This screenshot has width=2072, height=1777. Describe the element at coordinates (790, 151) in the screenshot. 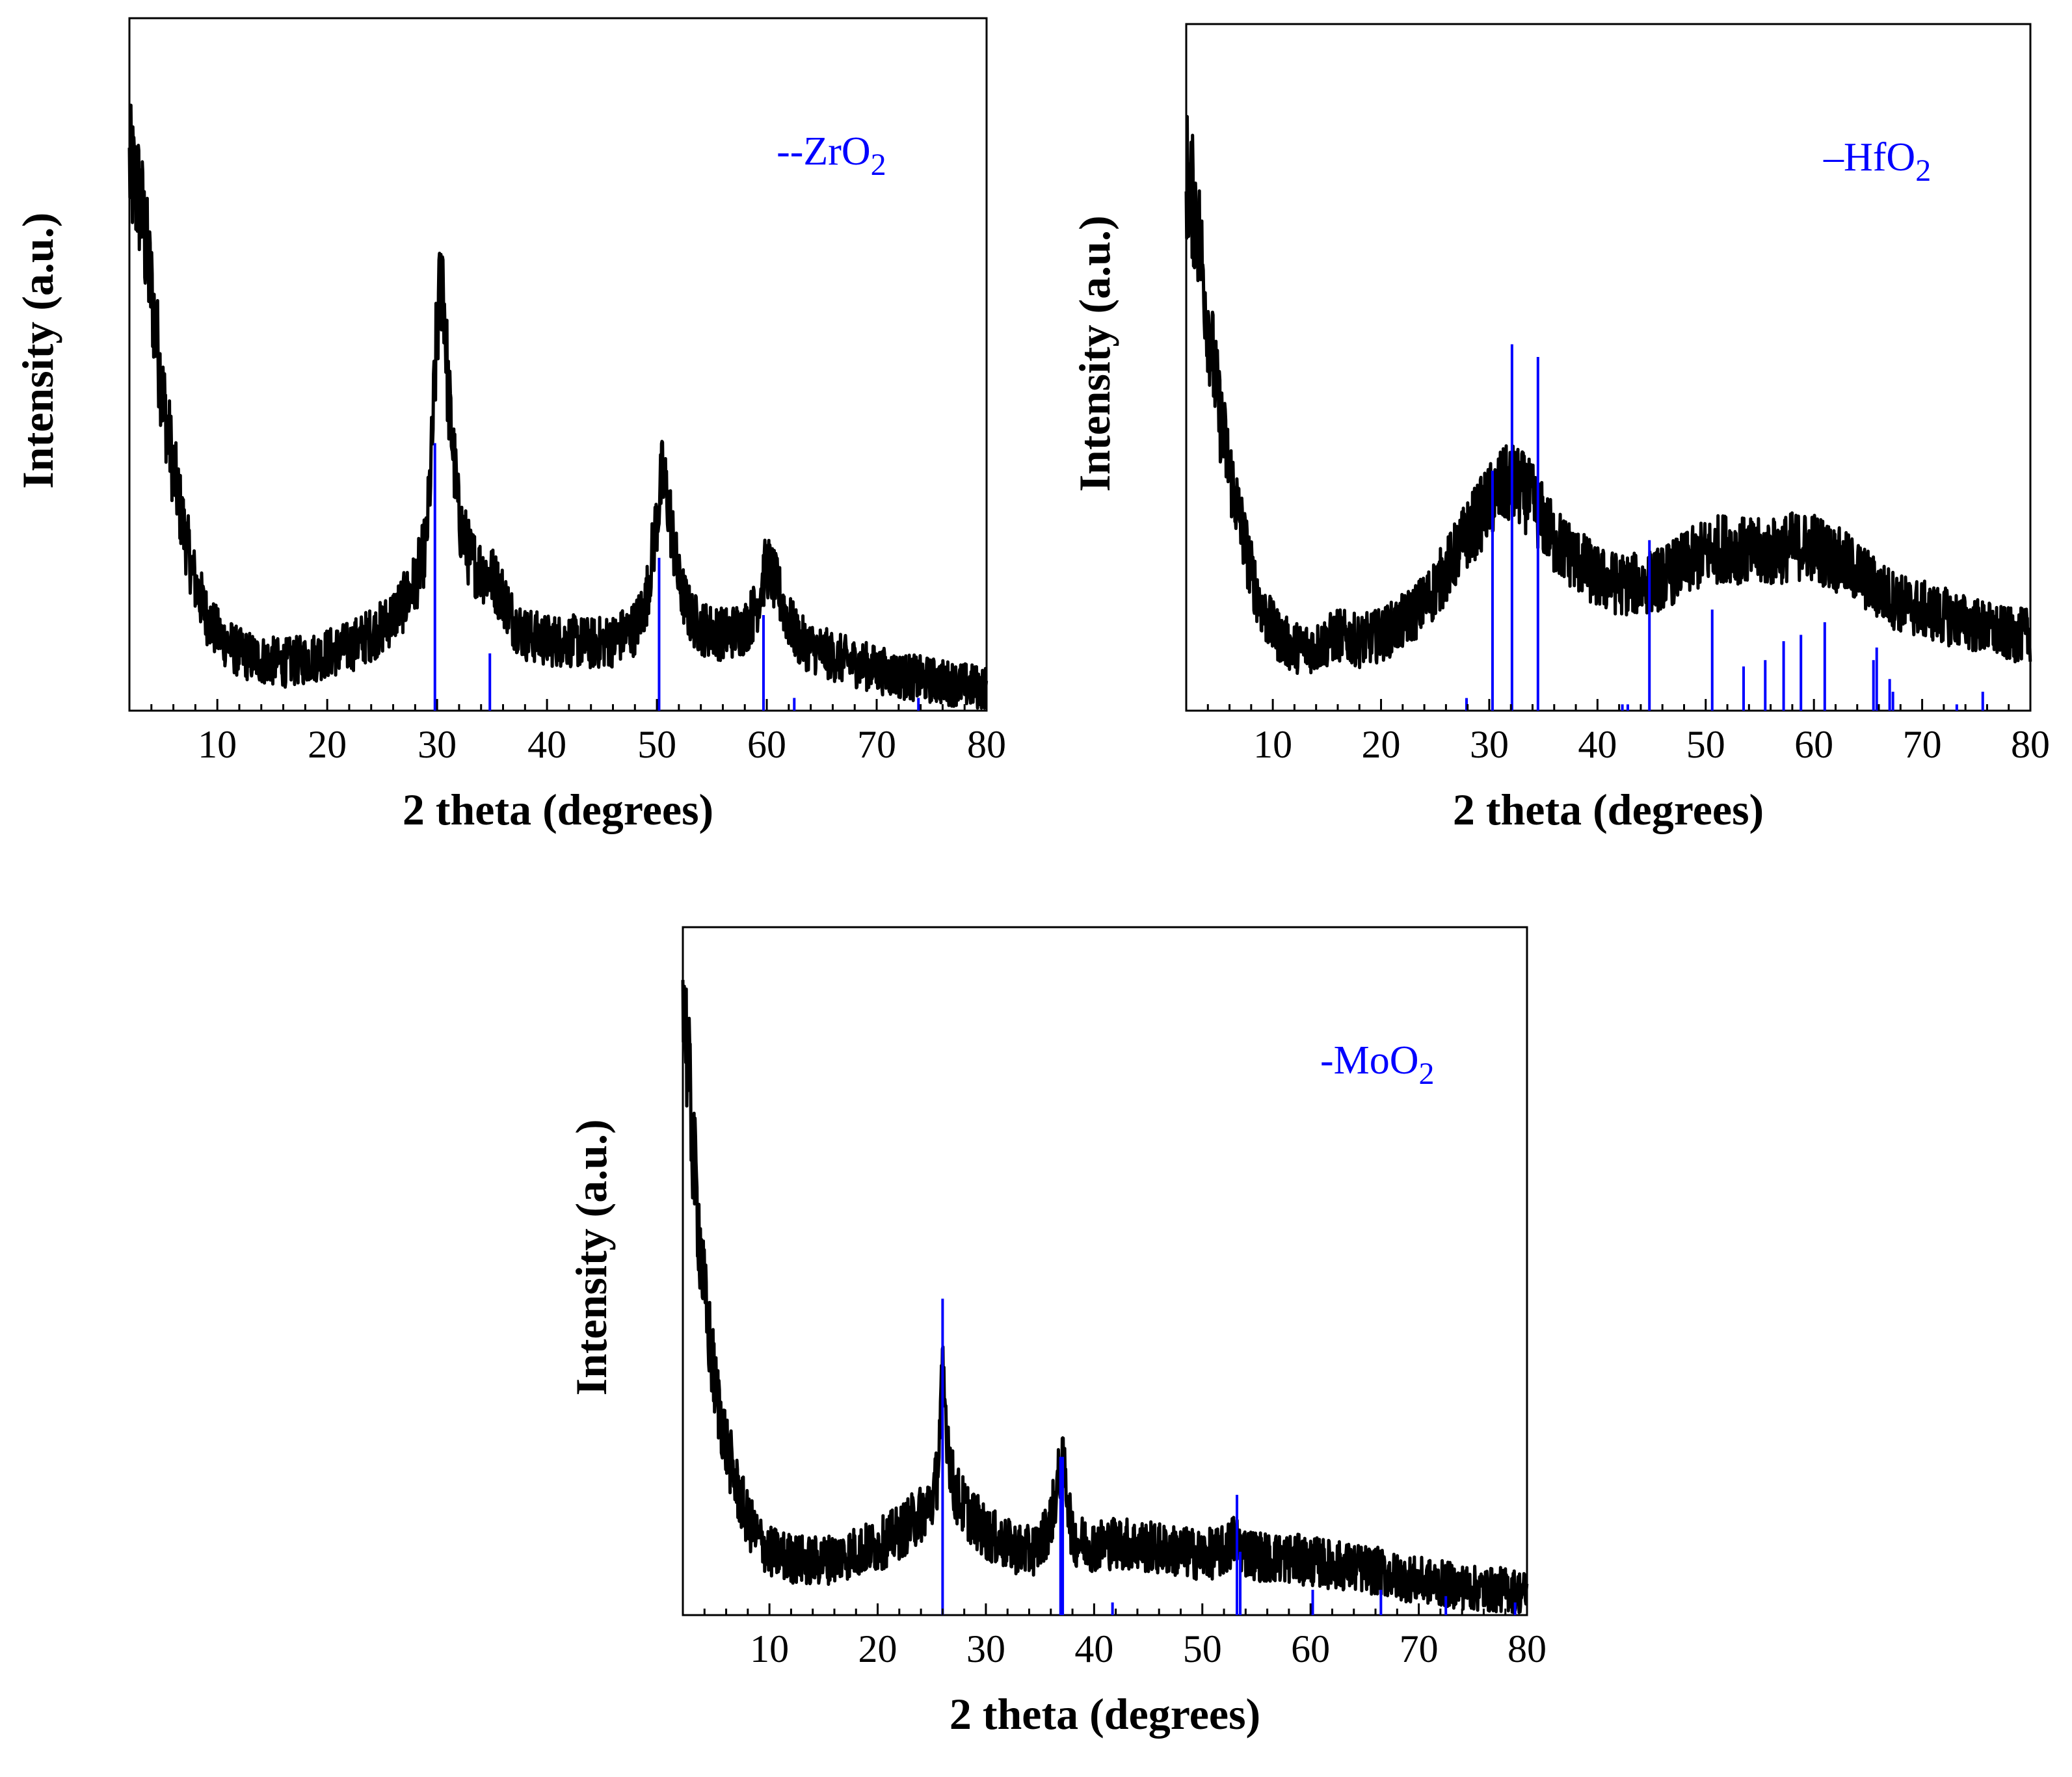

I see `legend-marker: --` at that location.